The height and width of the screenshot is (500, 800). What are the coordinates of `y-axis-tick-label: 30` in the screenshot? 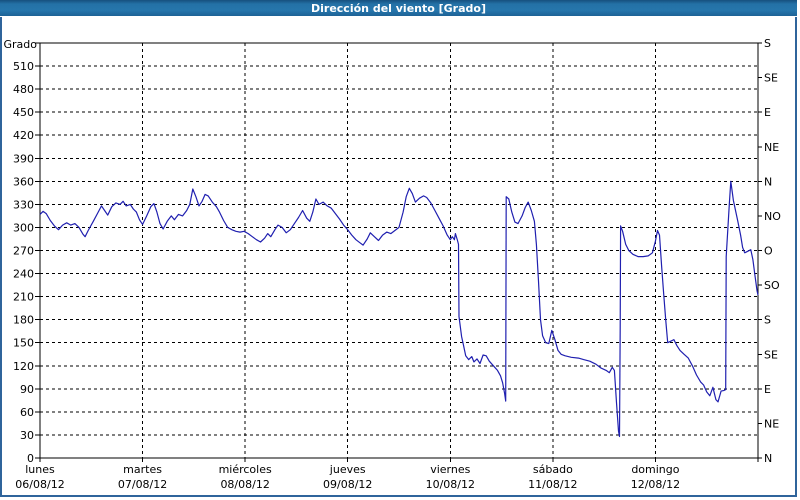 It's located at (27, 435).